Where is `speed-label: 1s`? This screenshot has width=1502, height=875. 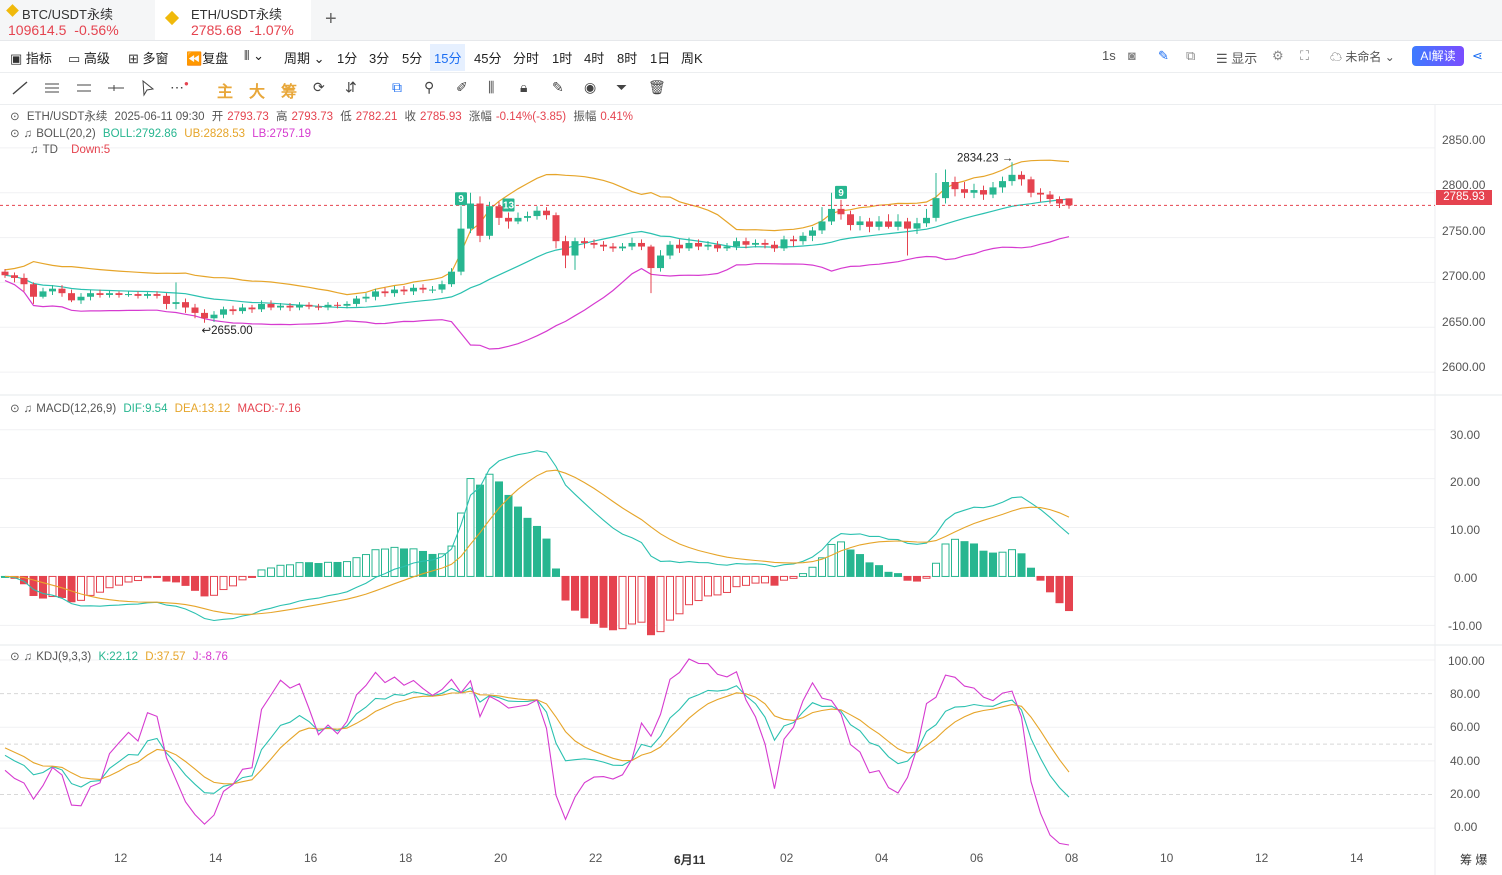
speed-label: 1s is located at coordinates (1109, 55).